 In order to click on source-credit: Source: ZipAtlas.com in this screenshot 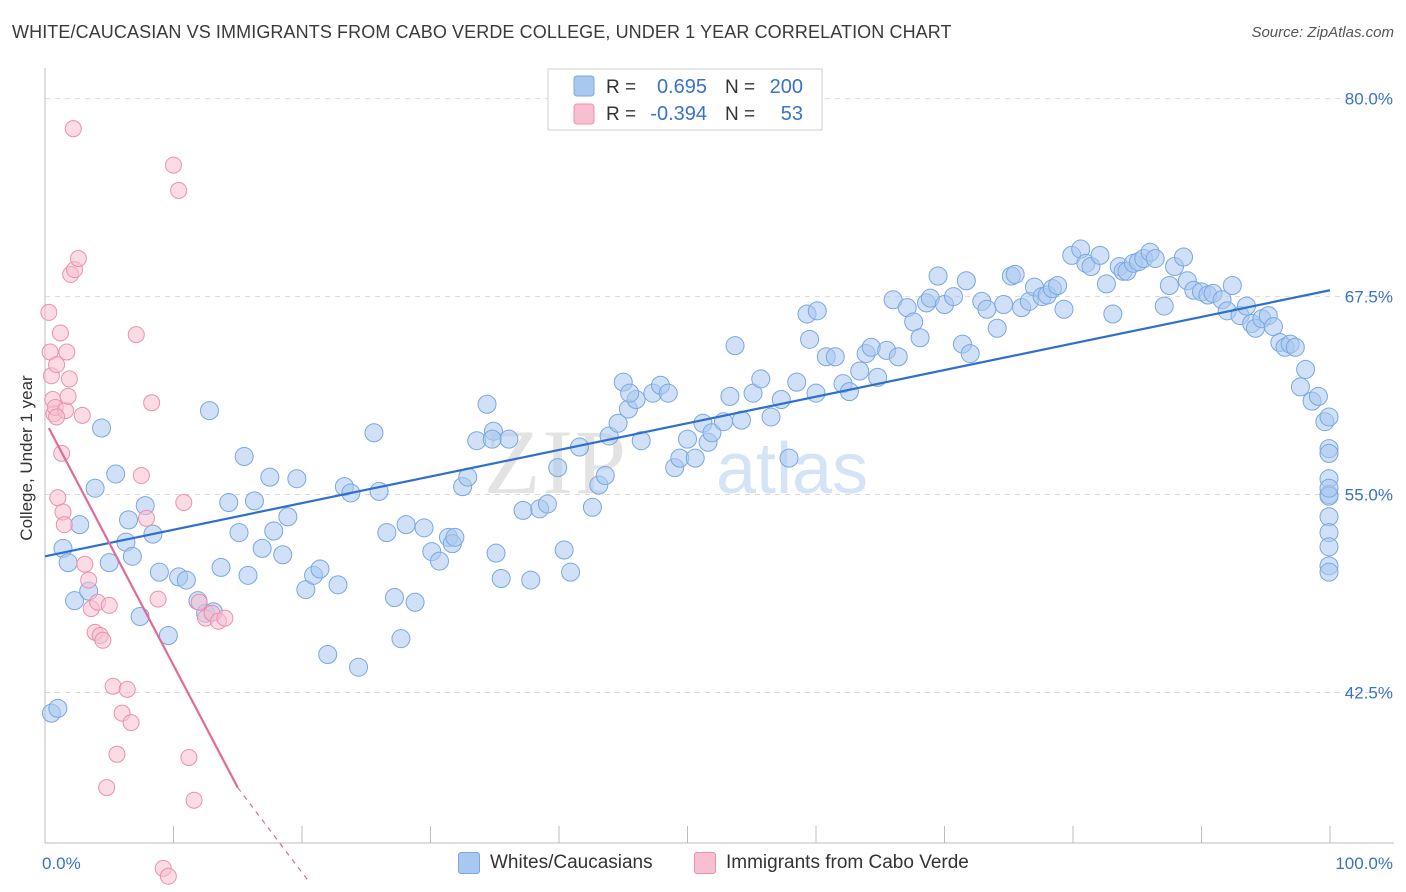, I will do `click(1322, 32)`.